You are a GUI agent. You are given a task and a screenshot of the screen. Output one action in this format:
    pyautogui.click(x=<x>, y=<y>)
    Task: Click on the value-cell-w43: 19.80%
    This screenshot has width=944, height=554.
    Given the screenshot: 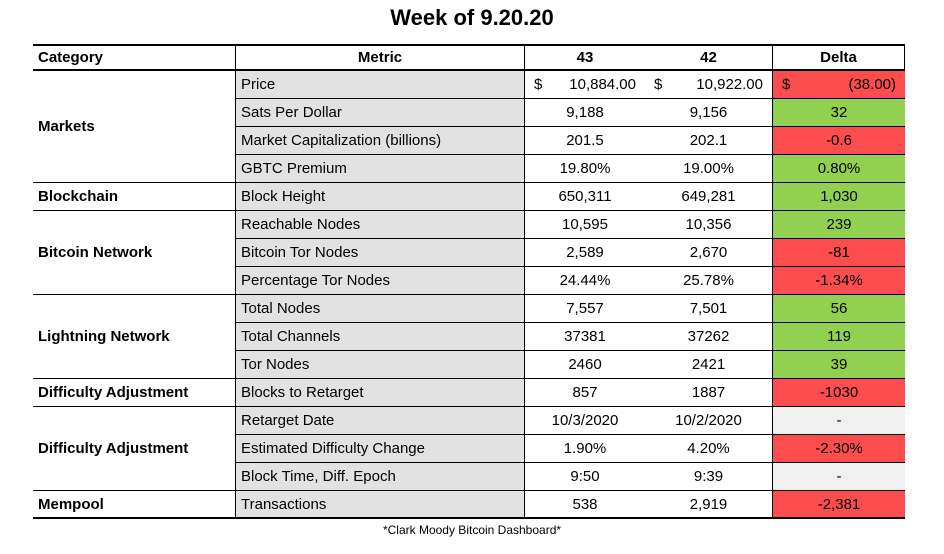 What is the action you would take?
    pyautogui.click(x=585, y=169)
    